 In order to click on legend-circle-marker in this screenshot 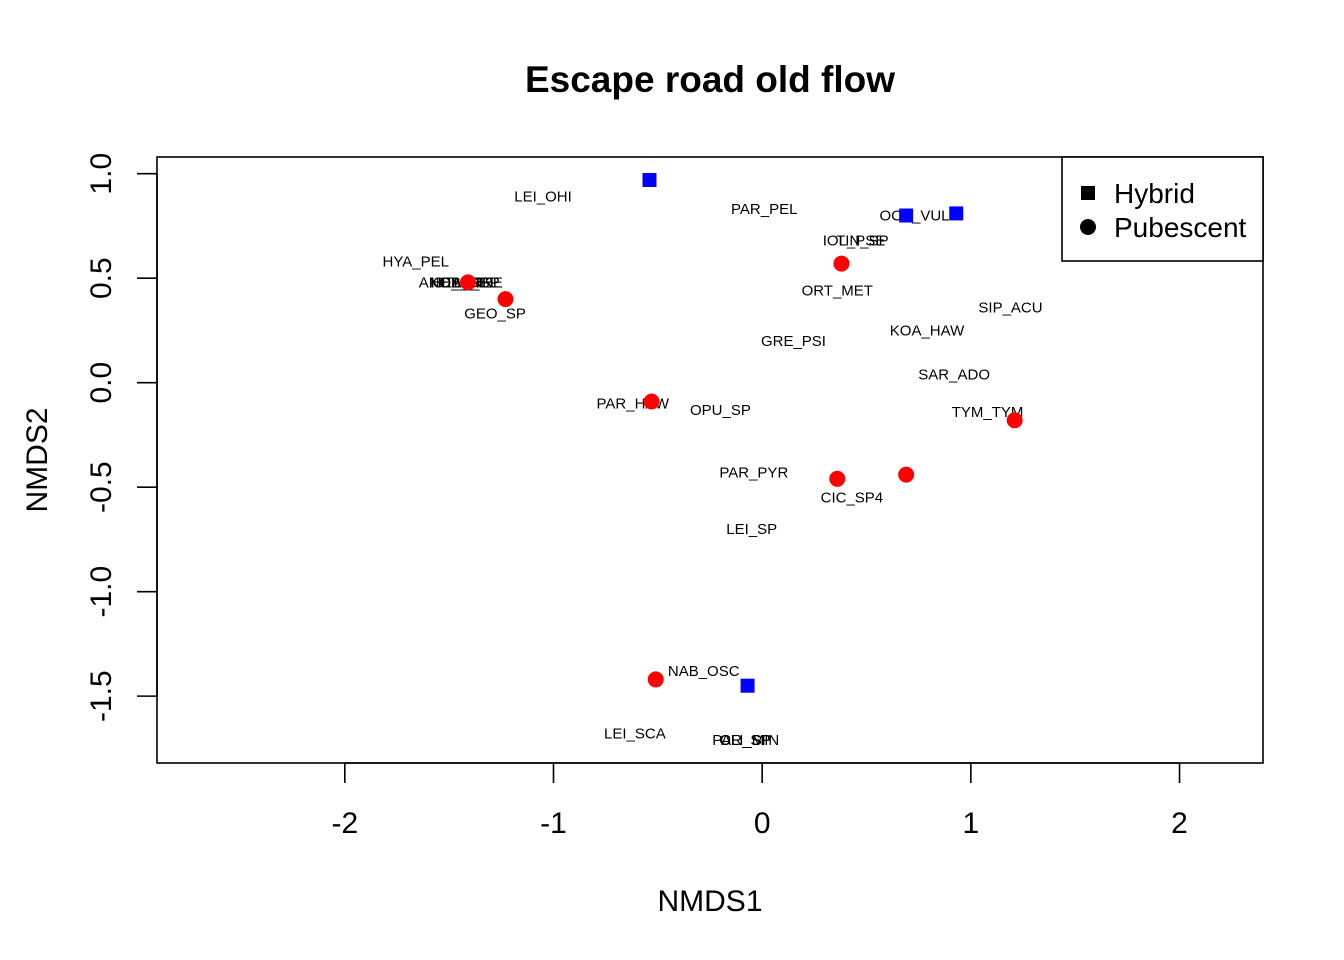, I will do `click(1088, 227)`.